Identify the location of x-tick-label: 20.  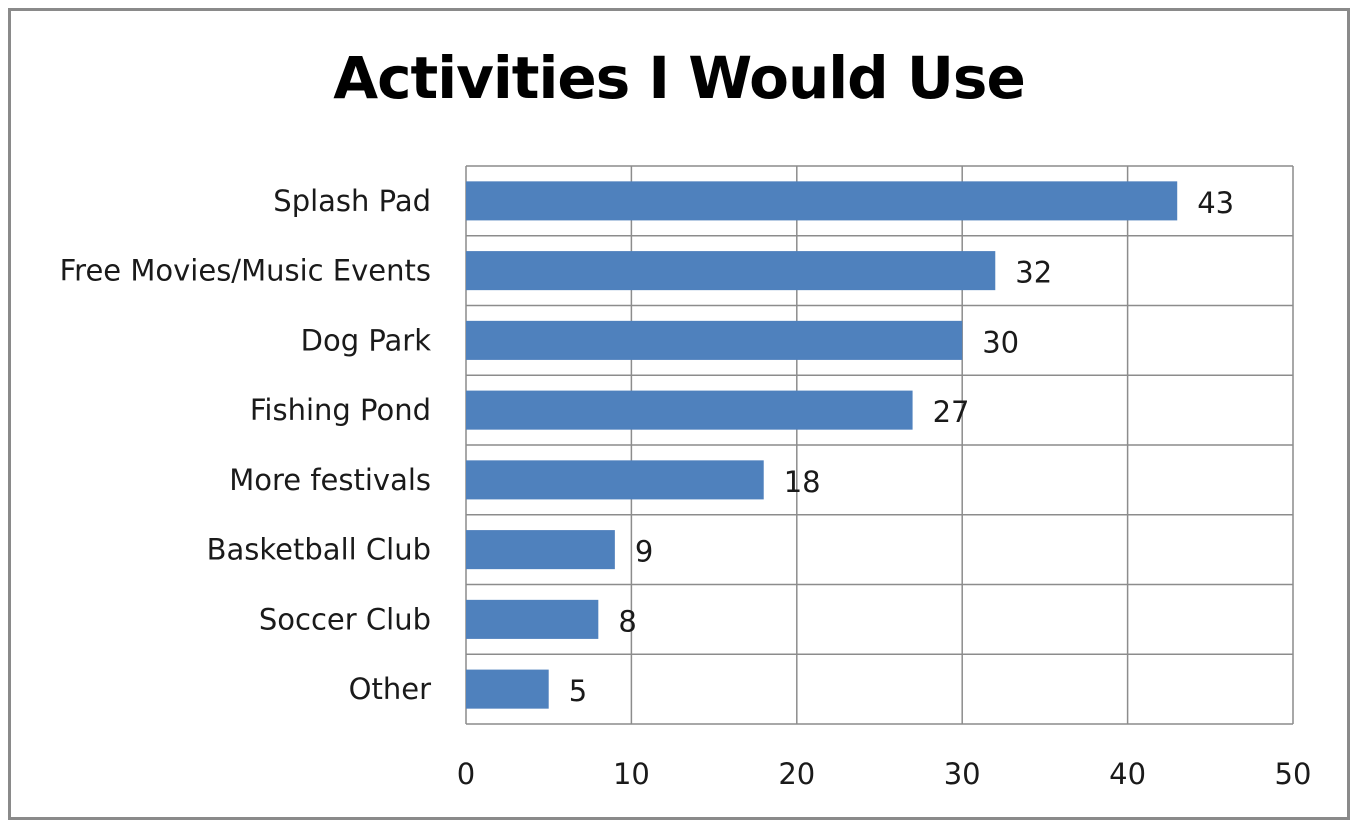
(796, 774).